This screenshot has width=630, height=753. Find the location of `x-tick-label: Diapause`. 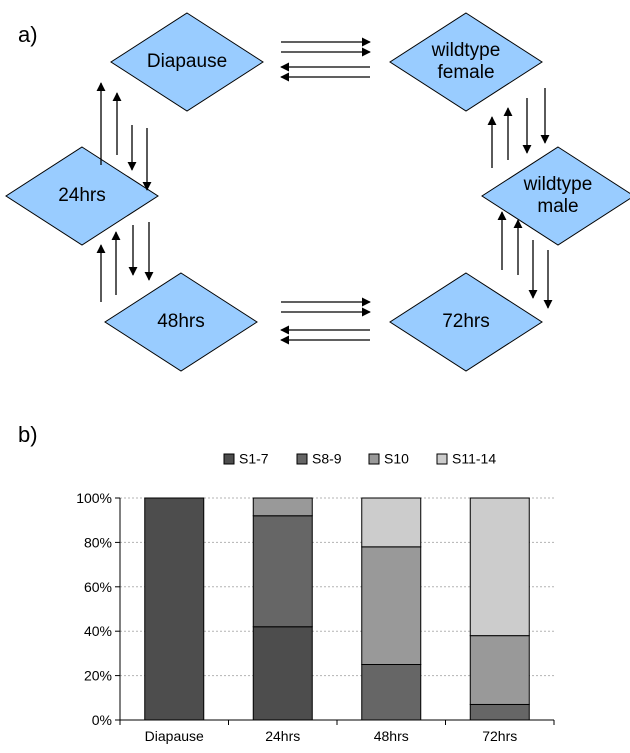

x-tick-label: Diapause is located at coordinates (174, 736).